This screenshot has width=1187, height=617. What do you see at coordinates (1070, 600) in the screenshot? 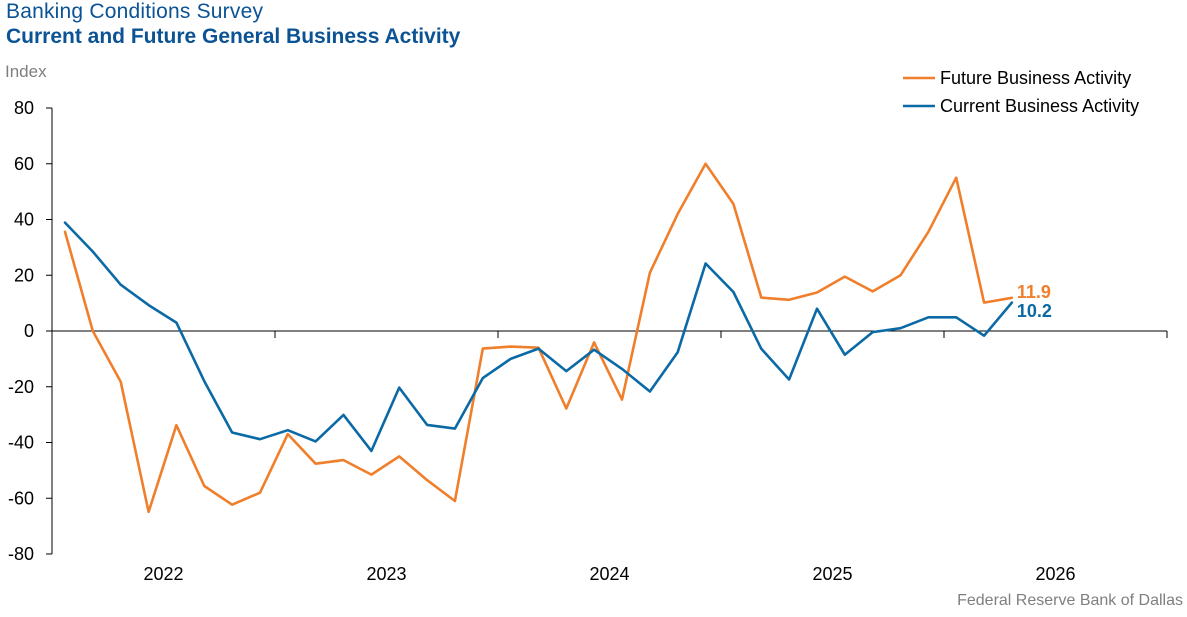
I see `source-note: Federal Reserve Bank of Dallas` at bounding box center [1070, 600].